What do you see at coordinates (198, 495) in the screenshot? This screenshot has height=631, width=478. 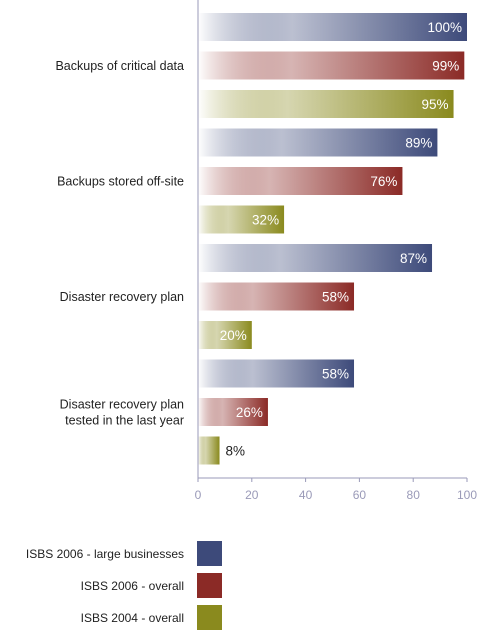 I see `x-tick-label: 0` at bounding box center [198, 495].